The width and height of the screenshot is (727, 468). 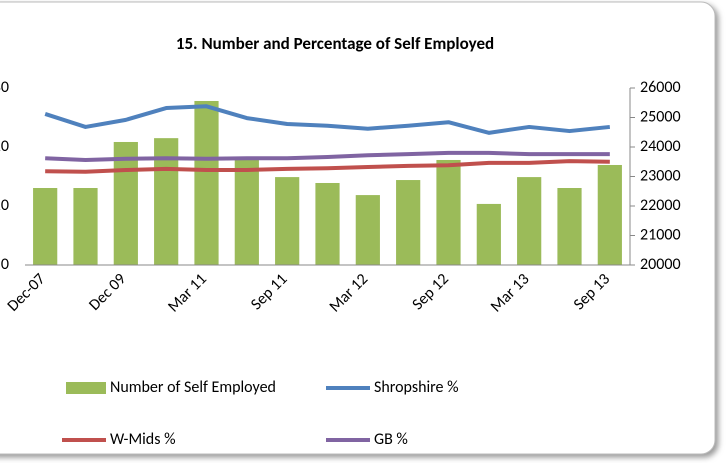 What do you see at coordinates (4, 146) in the screenshot?
I see `y-tick-label: 20` at bounding box center [4, 146].